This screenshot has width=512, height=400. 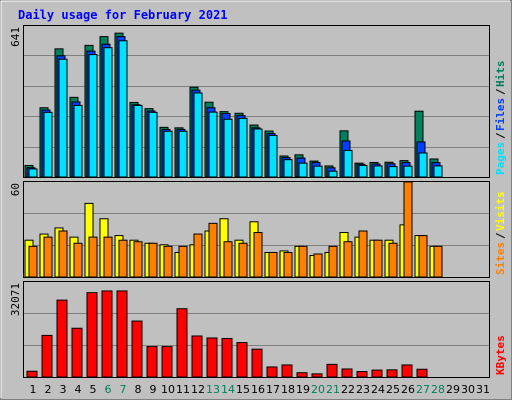 I want to click on x-tick-label-day-2: 2, so click(x=48, y=389).